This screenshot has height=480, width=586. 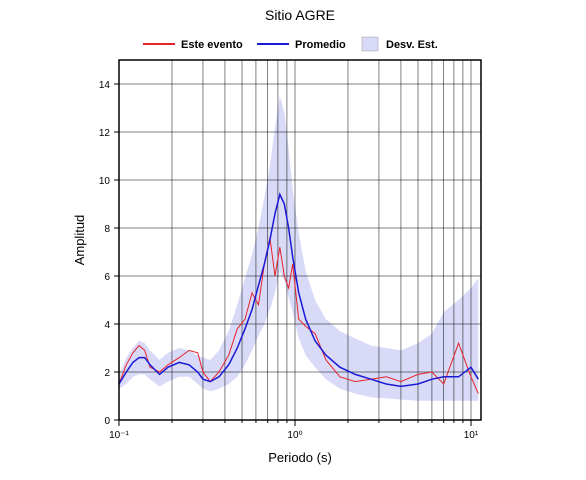 I want to click on chart-title: Sitio AGRE, so click(x=300, y=15).